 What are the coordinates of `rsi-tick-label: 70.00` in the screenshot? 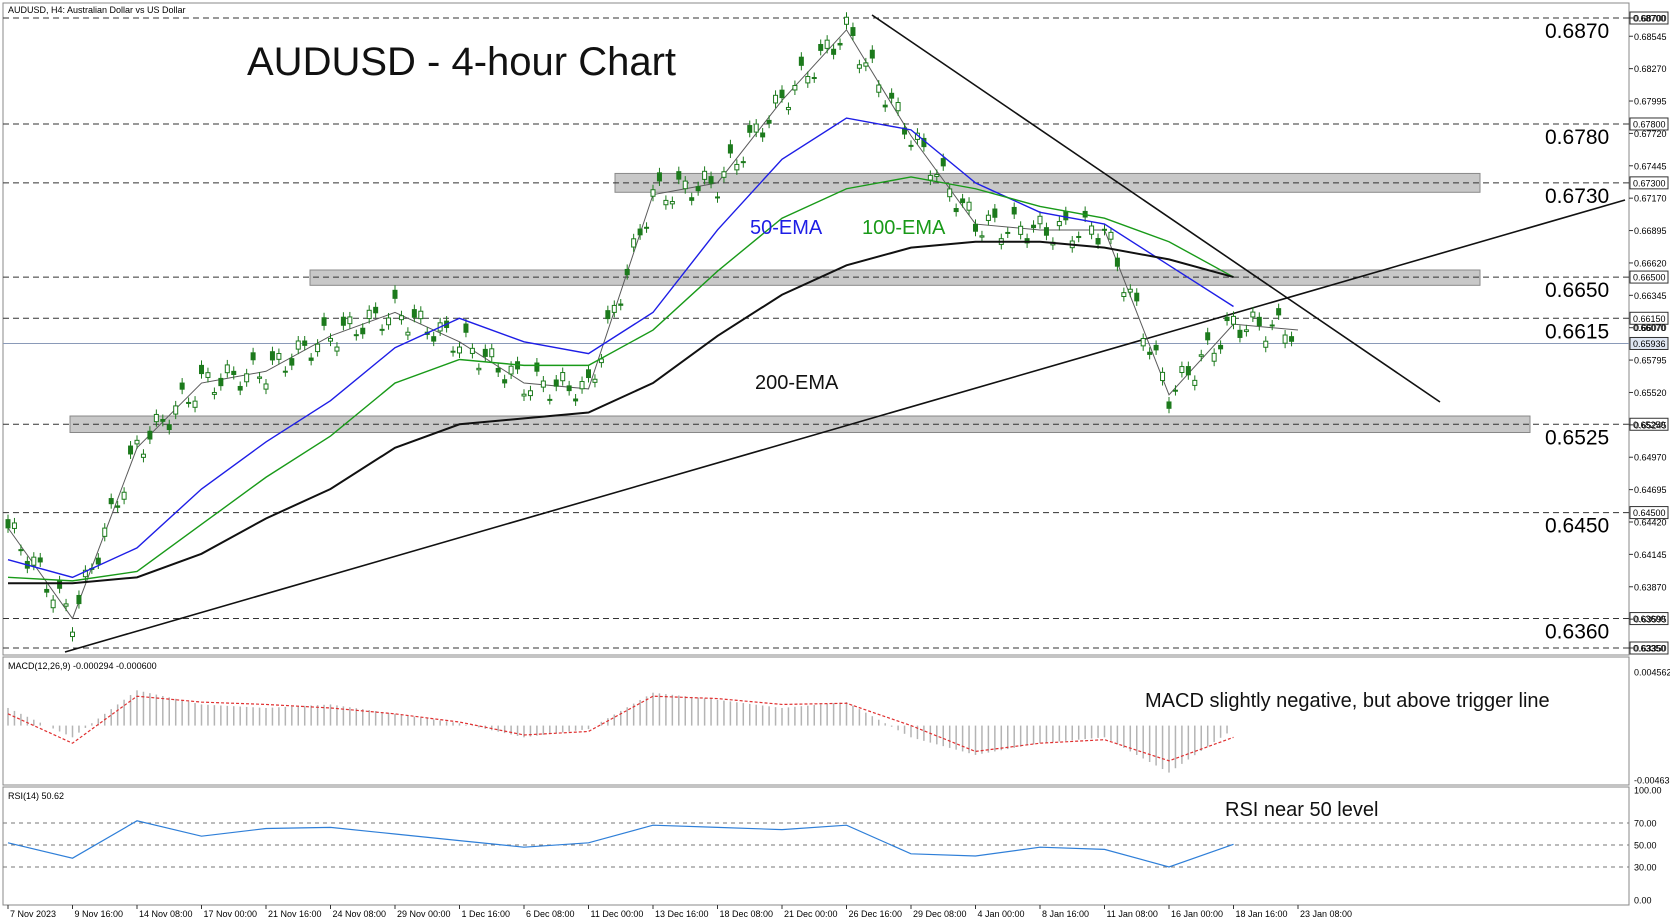 It's located at (1645, 824).